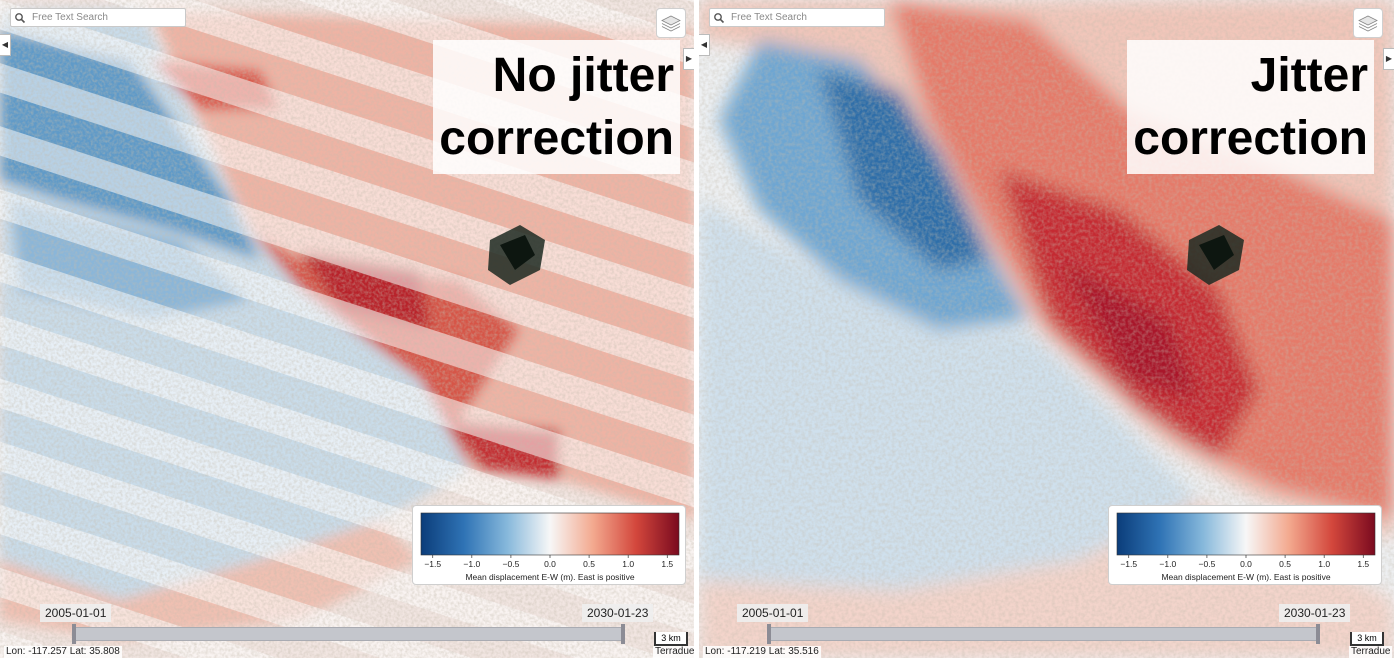  Describe the element at coordinates (696, 329) in the screenshot. I see `panel-divider` at that location.